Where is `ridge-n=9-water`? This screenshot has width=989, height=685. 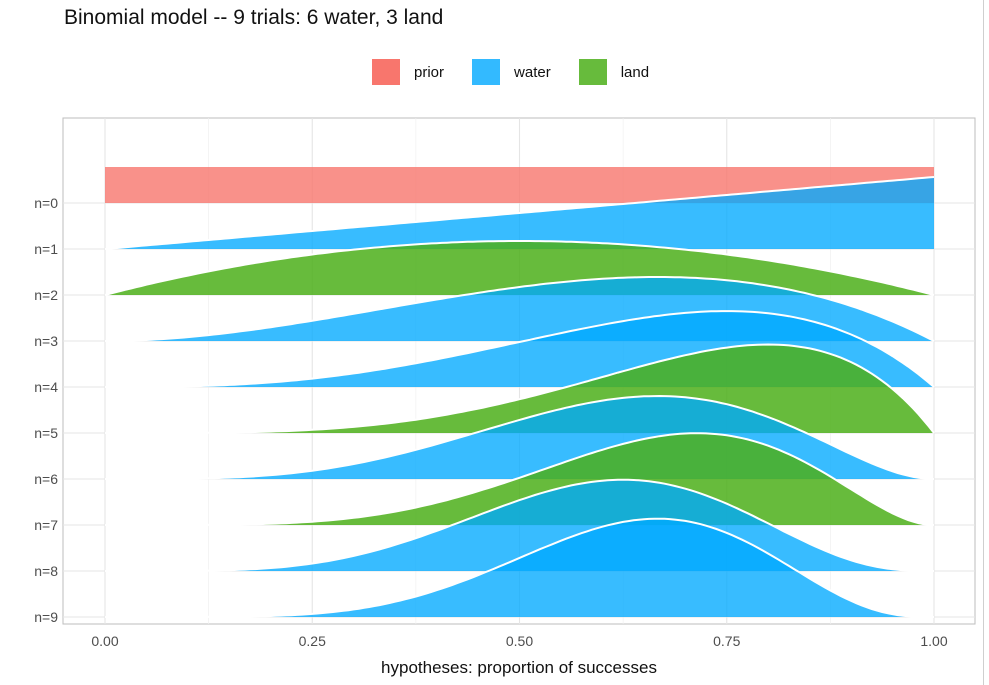 ridge-n=9-water is located at coordinates (519, 567).